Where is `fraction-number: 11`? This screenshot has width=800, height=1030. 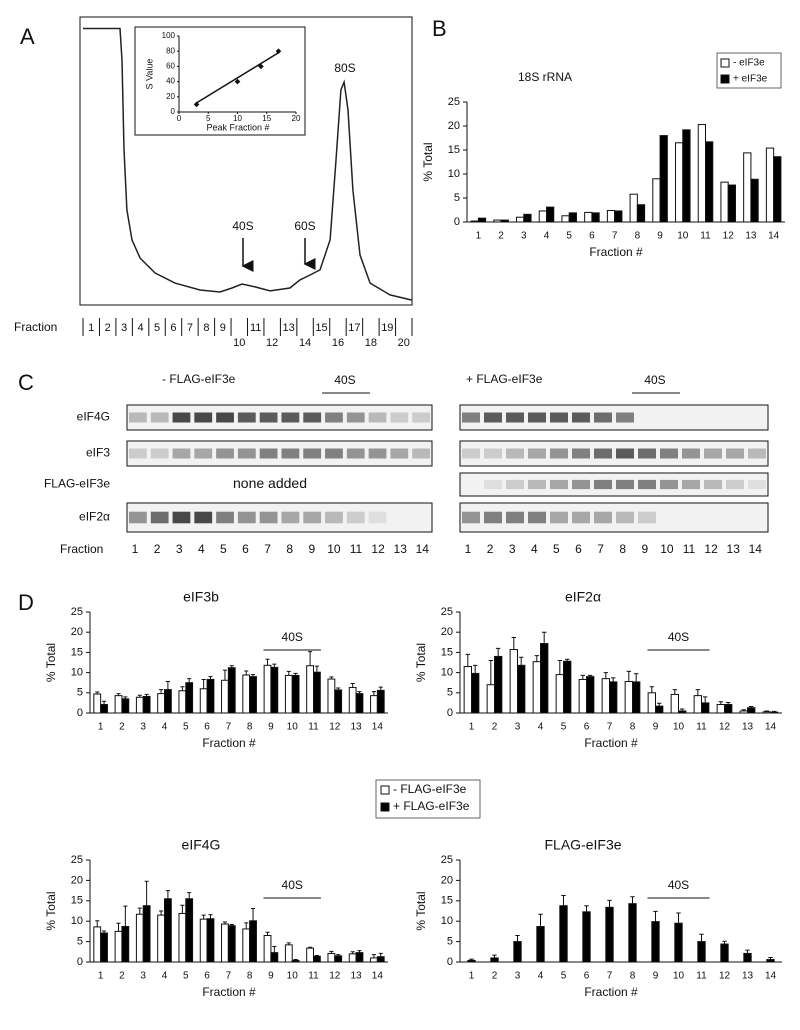
fraction-number: 11 is located at coordinates (356, 549).